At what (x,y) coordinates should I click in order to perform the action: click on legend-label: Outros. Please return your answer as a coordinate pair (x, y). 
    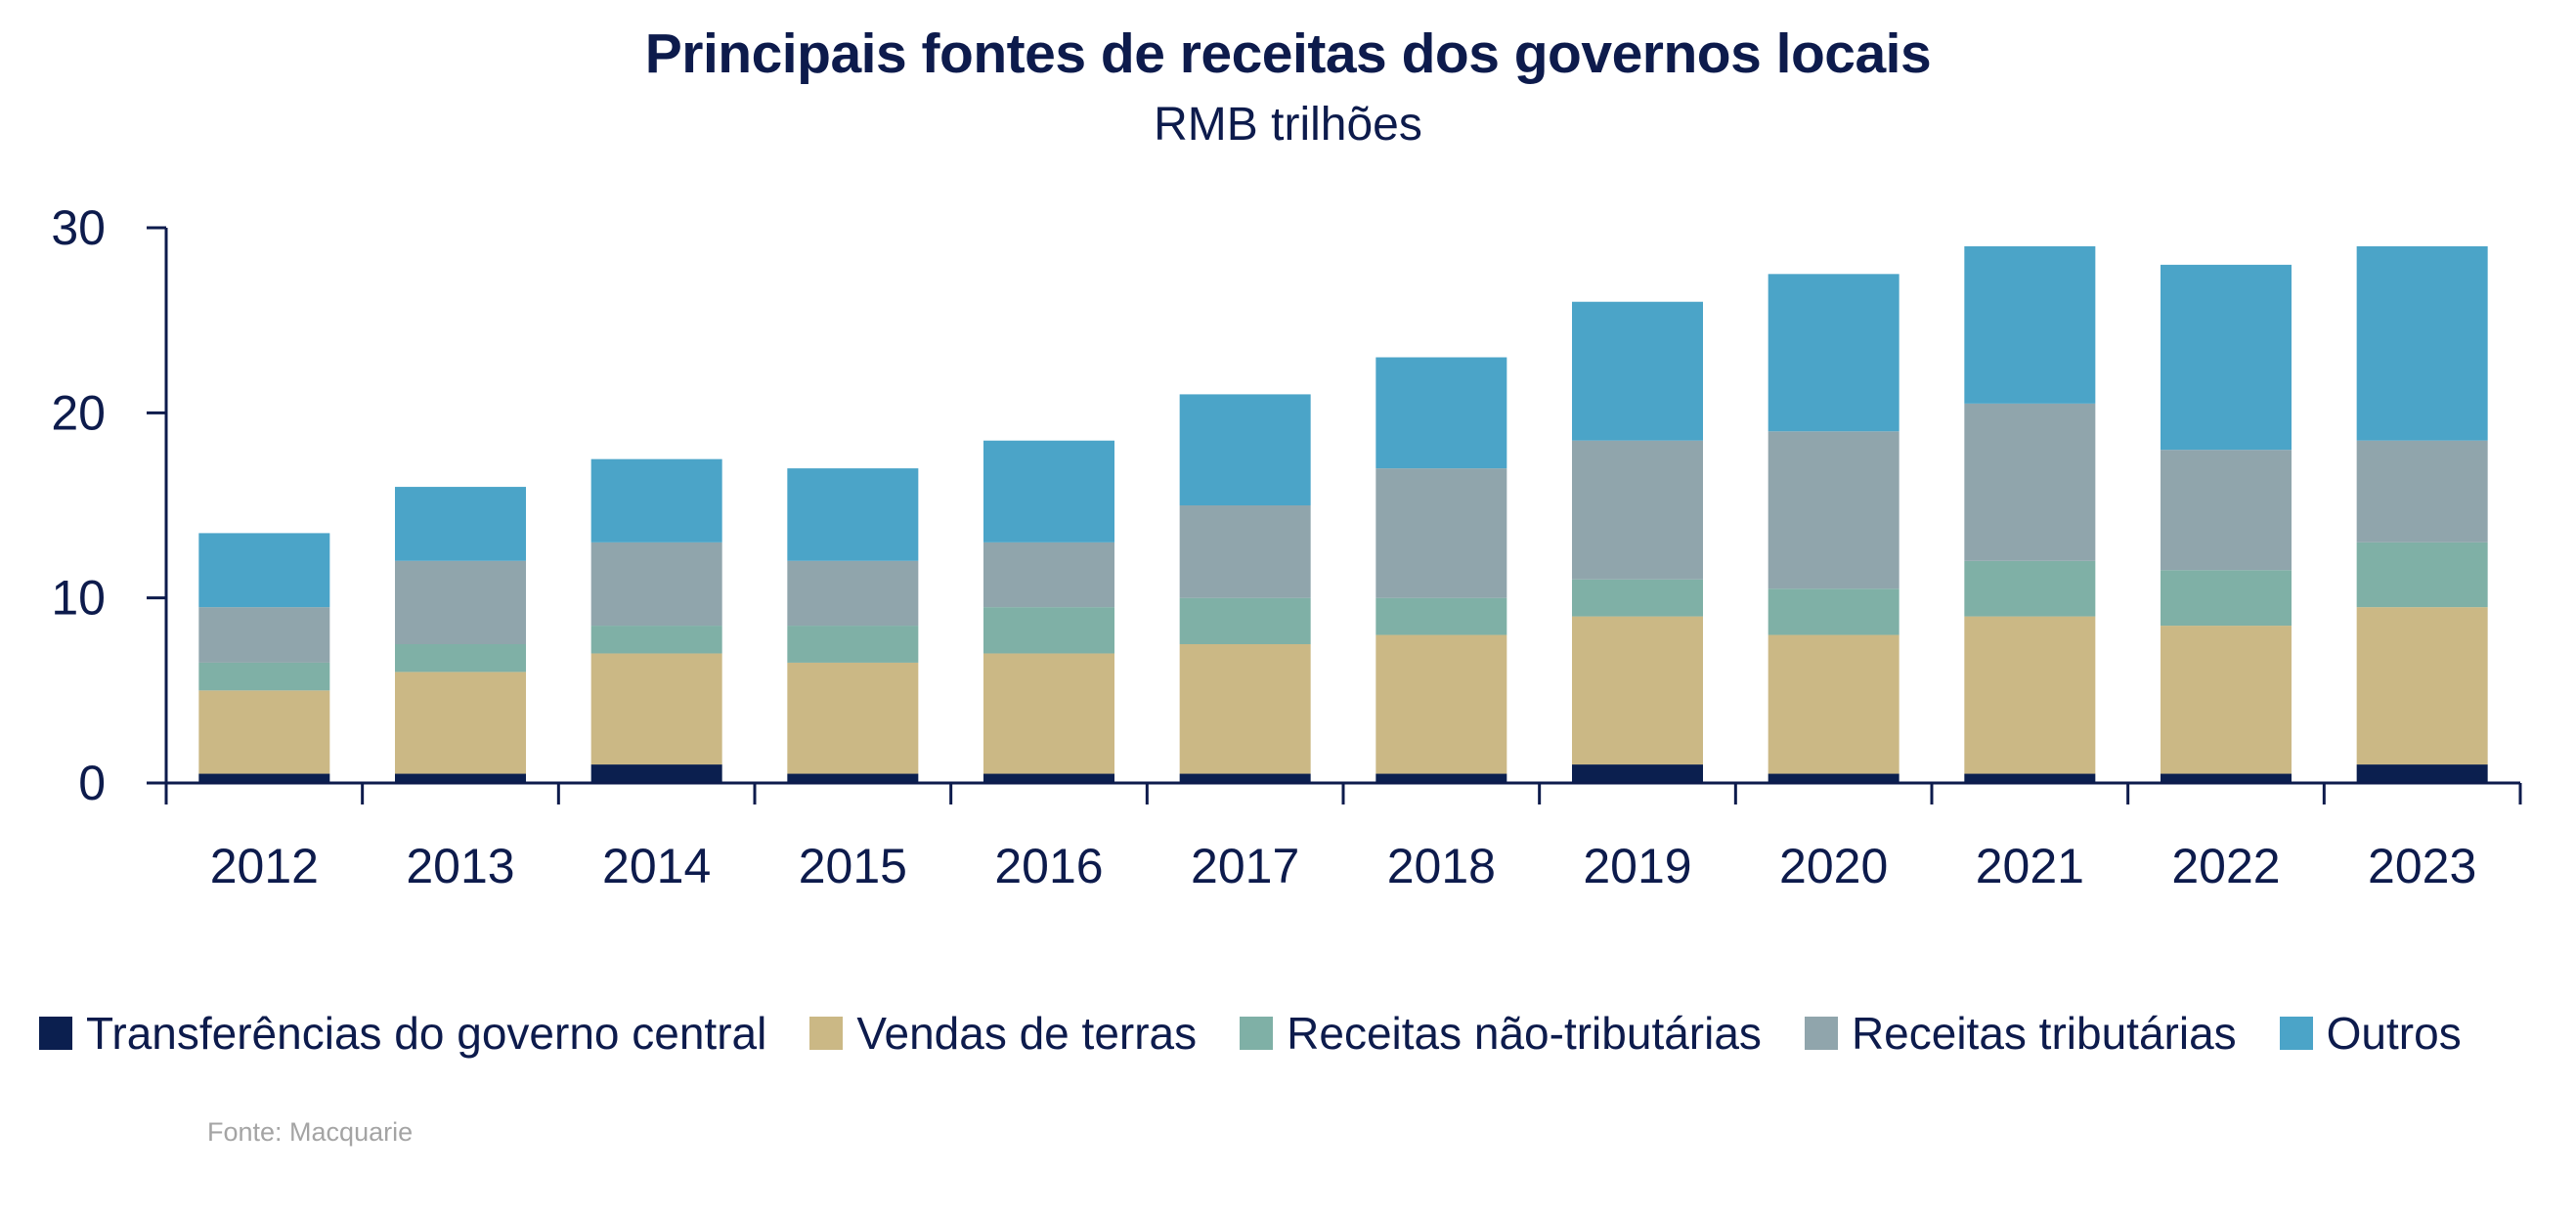
    Looking at the image, I should click on (2394, 1033).